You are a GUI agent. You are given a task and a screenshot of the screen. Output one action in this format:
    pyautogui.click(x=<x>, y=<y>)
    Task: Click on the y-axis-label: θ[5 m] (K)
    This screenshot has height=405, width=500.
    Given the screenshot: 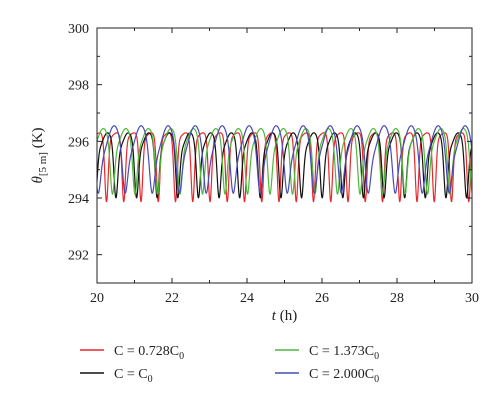 What is the action you would take?
    pyautogui.click(x=39, y=155)
    